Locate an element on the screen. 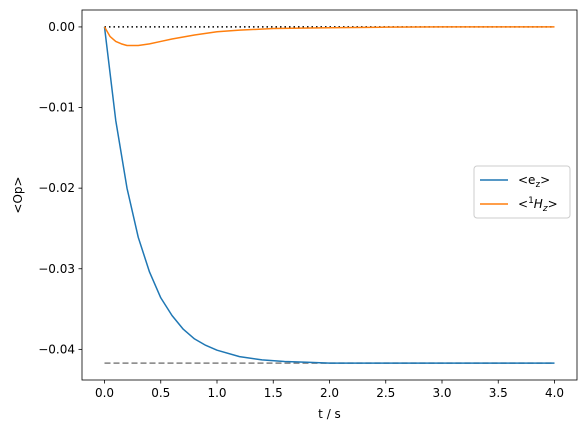 This screenshot has height=432, width=587. y-axis-label: <Op> is located at coordinates (18, 194).